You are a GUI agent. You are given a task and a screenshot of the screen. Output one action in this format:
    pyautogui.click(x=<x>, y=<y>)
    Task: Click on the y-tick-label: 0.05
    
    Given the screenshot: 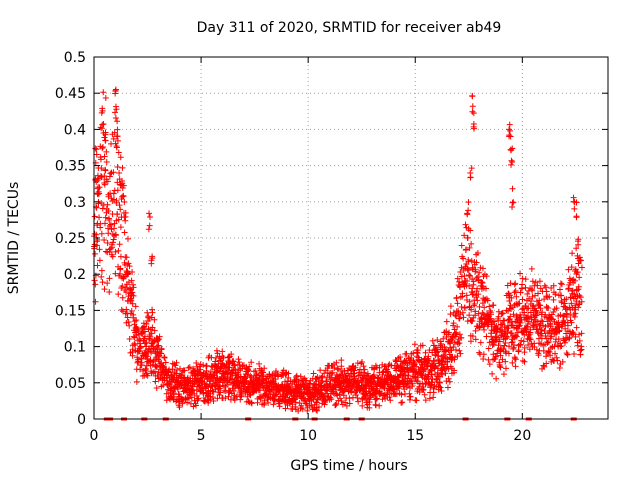 What is the action you would take?
    pyautogui.click(x=70, y=384)
    